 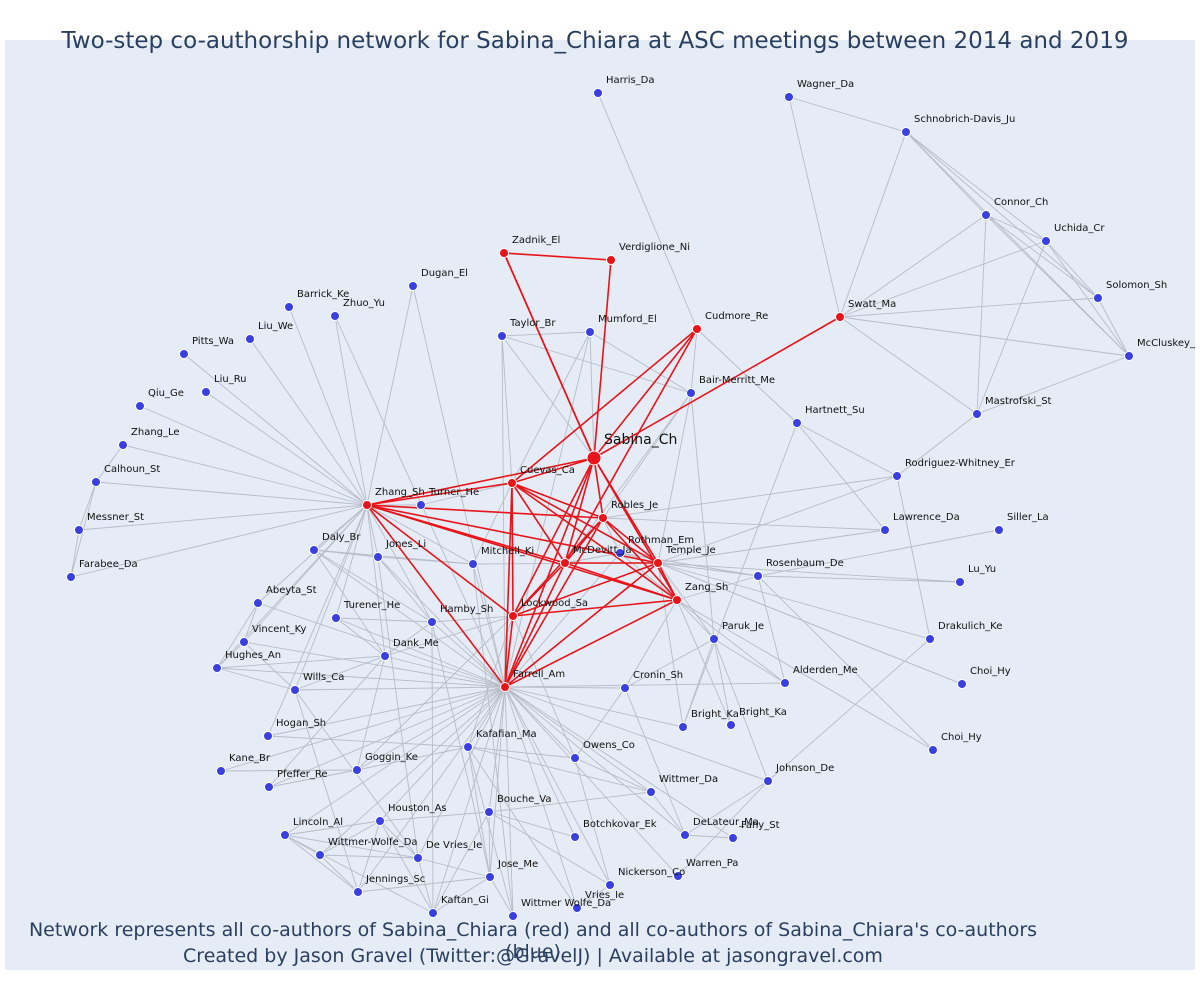 What do you see at coordinates (269, 666) in the screenshot?
I see `edge-vincent-wills` at bounding box center [269, 666].